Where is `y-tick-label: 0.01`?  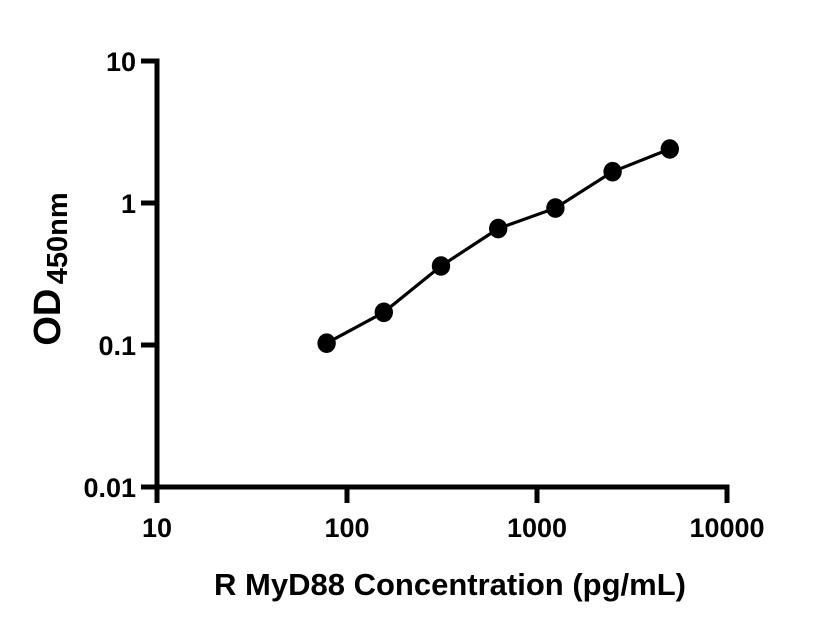 y-tick-label: 0.01 is located at coordinates (109, 488).